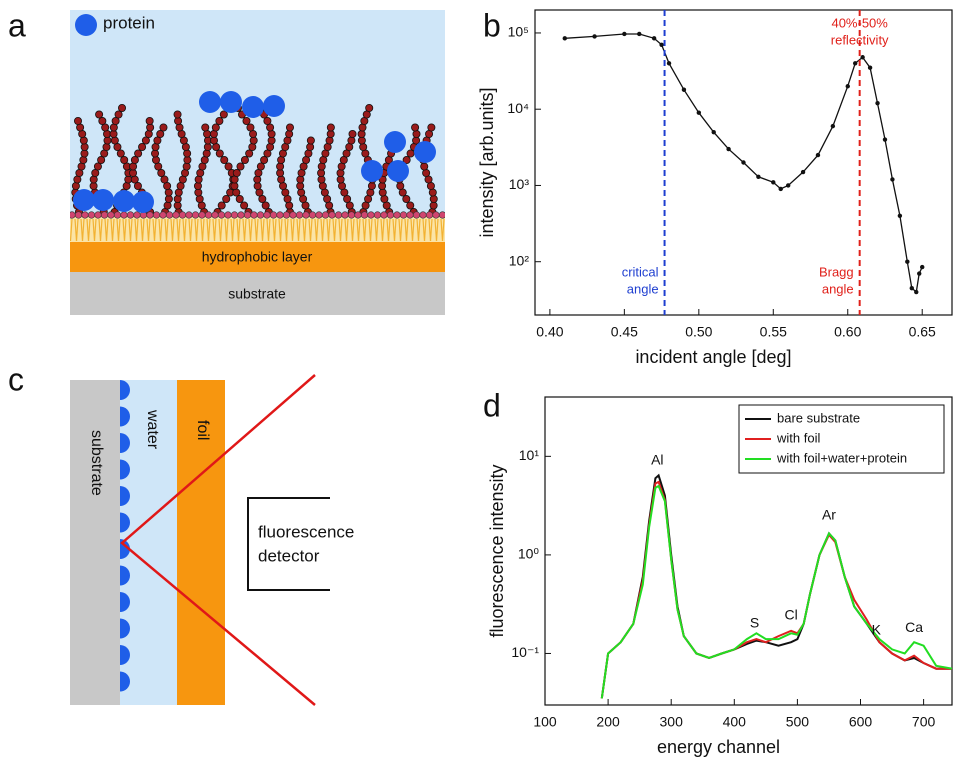 This screenshot has width=955, height=764. I want to click on peak-label: Cl, so click(790, 615).